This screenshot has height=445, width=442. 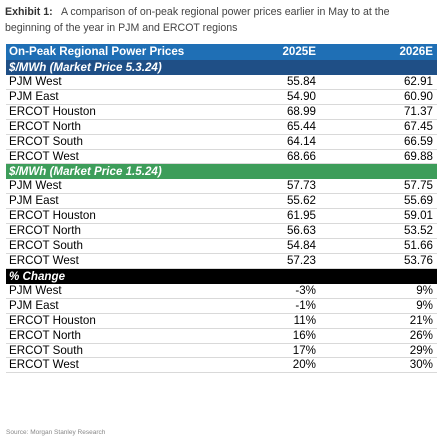 What do you see at coordinates (261, 321) in the screenshot?
I see `value-2025e: 11%` at bounding box center [261, 321].